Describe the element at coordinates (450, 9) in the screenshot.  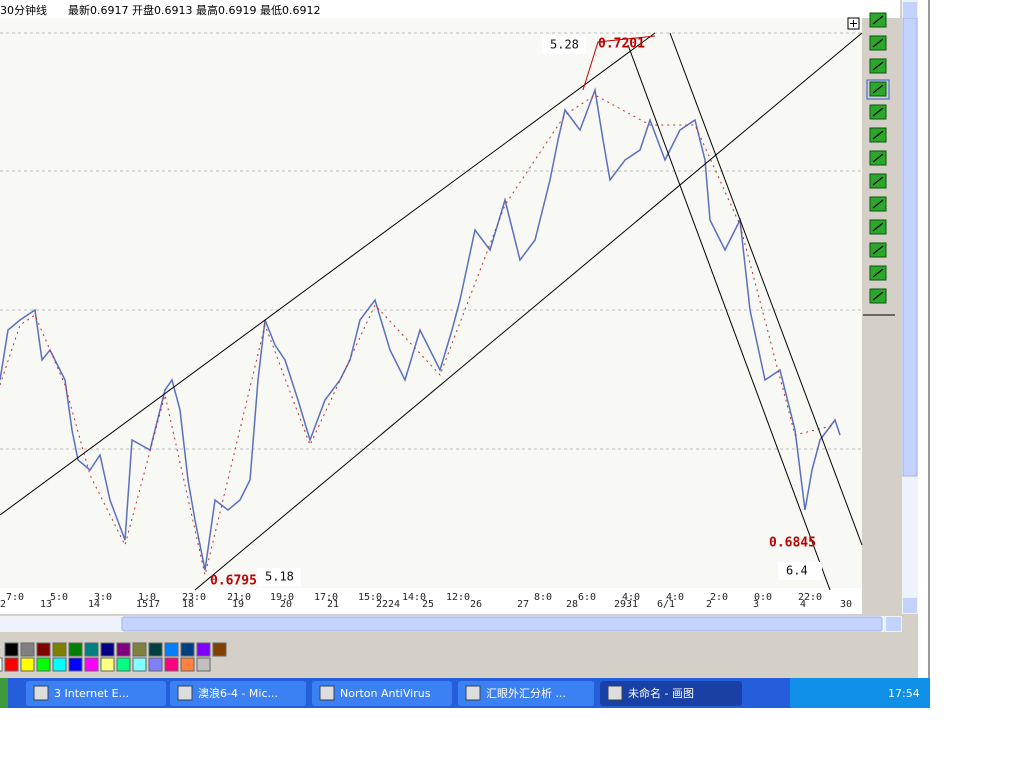
I see `info-bar` at that location.